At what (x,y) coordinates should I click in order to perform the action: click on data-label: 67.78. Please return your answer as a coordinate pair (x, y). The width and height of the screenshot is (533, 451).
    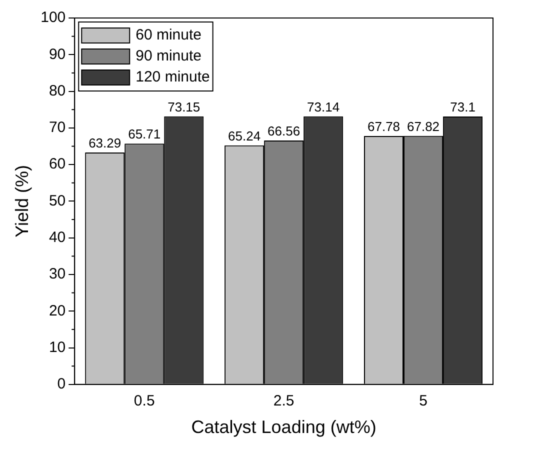
    Looking at the image, I should click on (383, 126).